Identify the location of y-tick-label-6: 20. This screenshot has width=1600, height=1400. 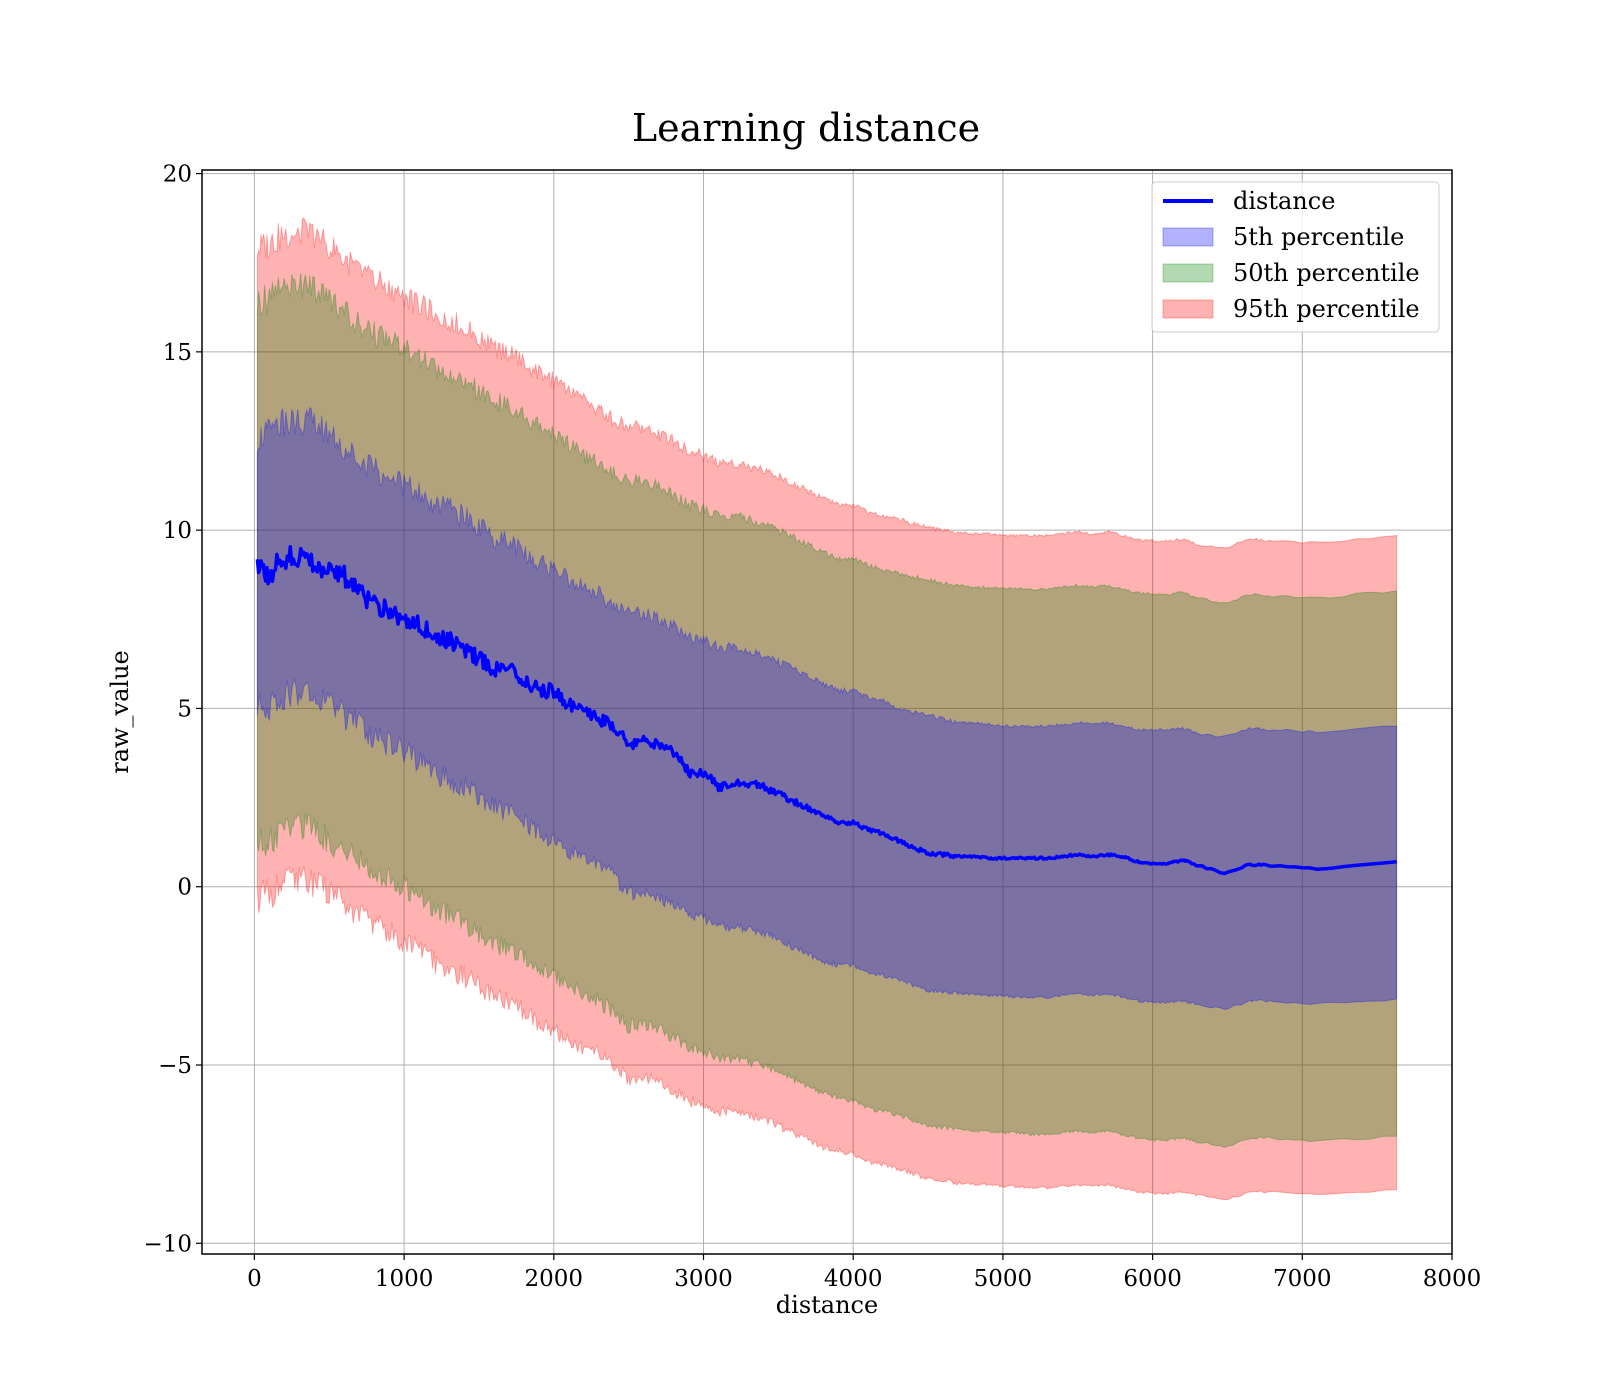
(177, 175).